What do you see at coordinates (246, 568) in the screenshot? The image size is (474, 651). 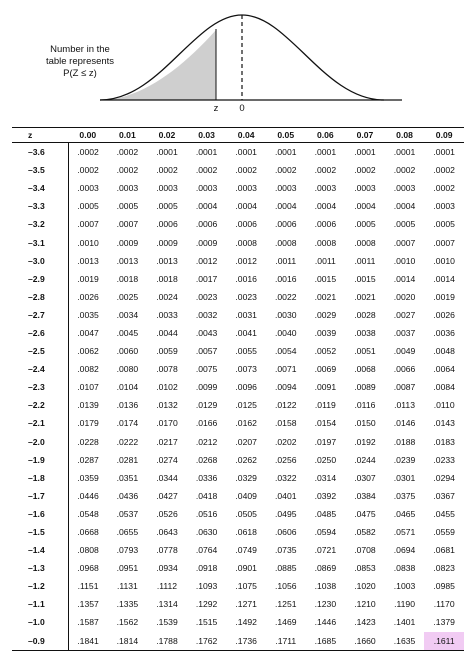 I see `probability-cell: .0901` at bounding box center [246, 568].